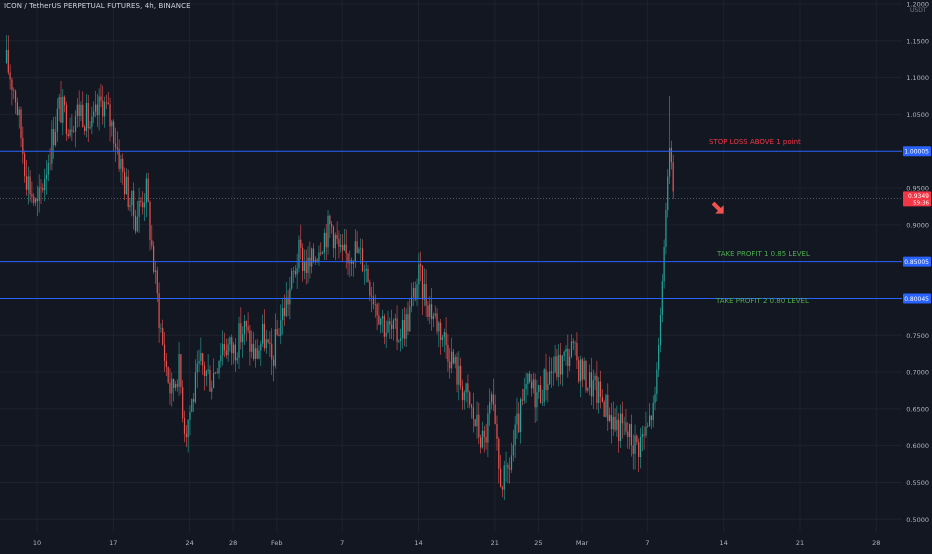  I want to click on x-tick-label: Mar, so click(582, 543).